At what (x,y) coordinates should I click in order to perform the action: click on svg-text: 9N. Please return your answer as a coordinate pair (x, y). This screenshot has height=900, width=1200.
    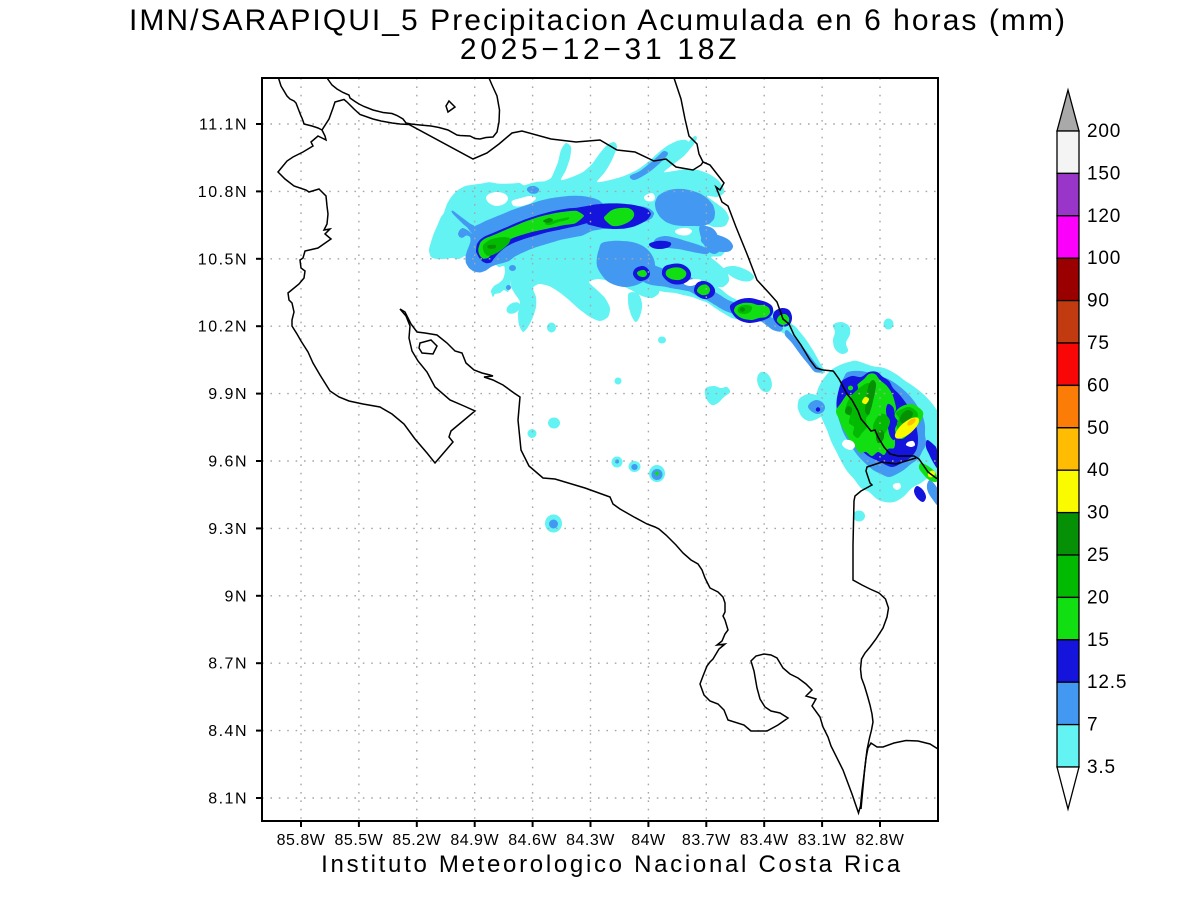
    Looking at the image, I should click on (236, 596).